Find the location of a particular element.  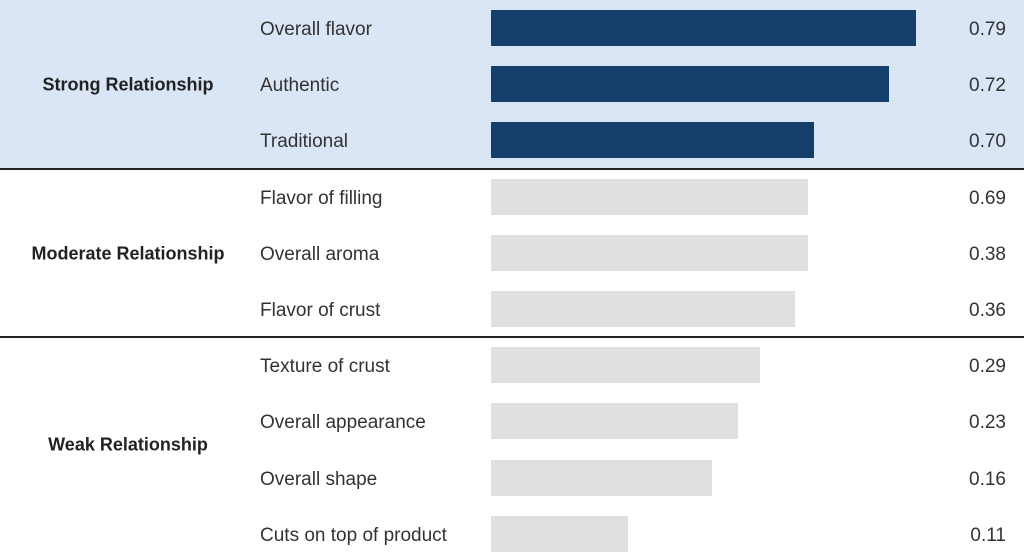

category-label: Overall flavor is located at coordinates (316, 29).